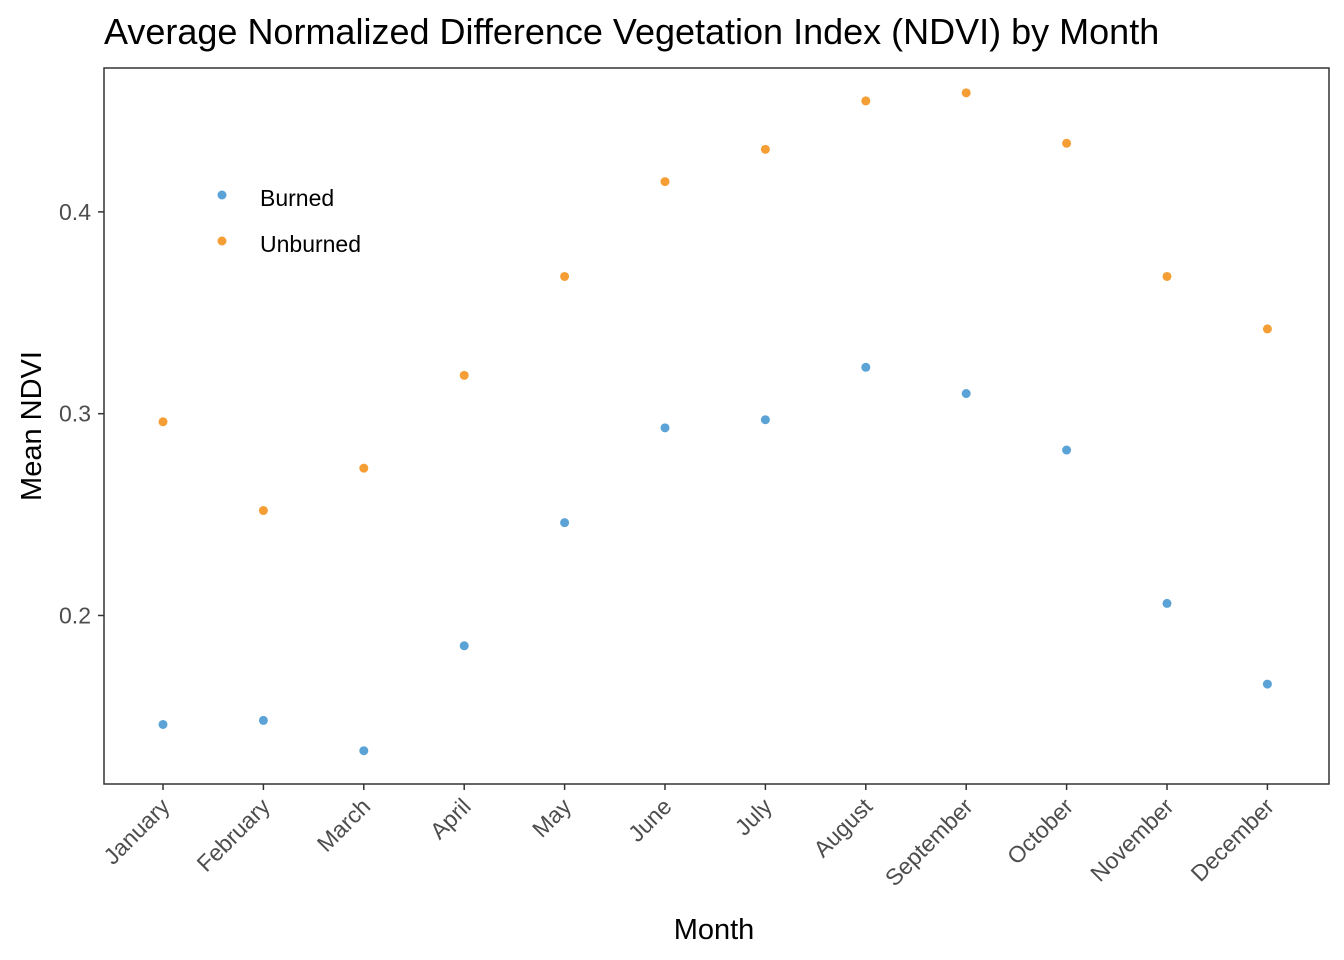  I want to click on legend-label-burned: Burned, so click(297, 198).